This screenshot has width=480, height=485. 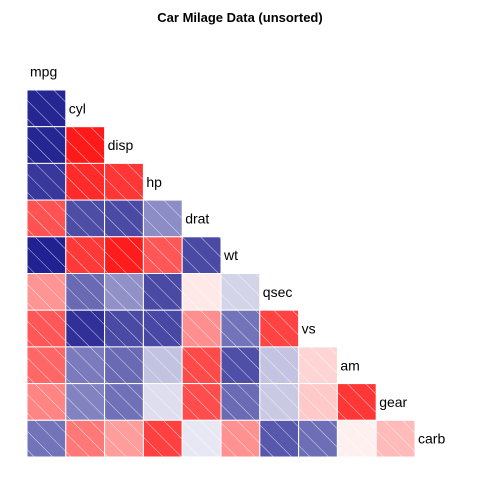 What do you see at coordinates (124, 255) in the screenshot?
I see `cell-shading-wt-disp` at bounding box center [124, 255].